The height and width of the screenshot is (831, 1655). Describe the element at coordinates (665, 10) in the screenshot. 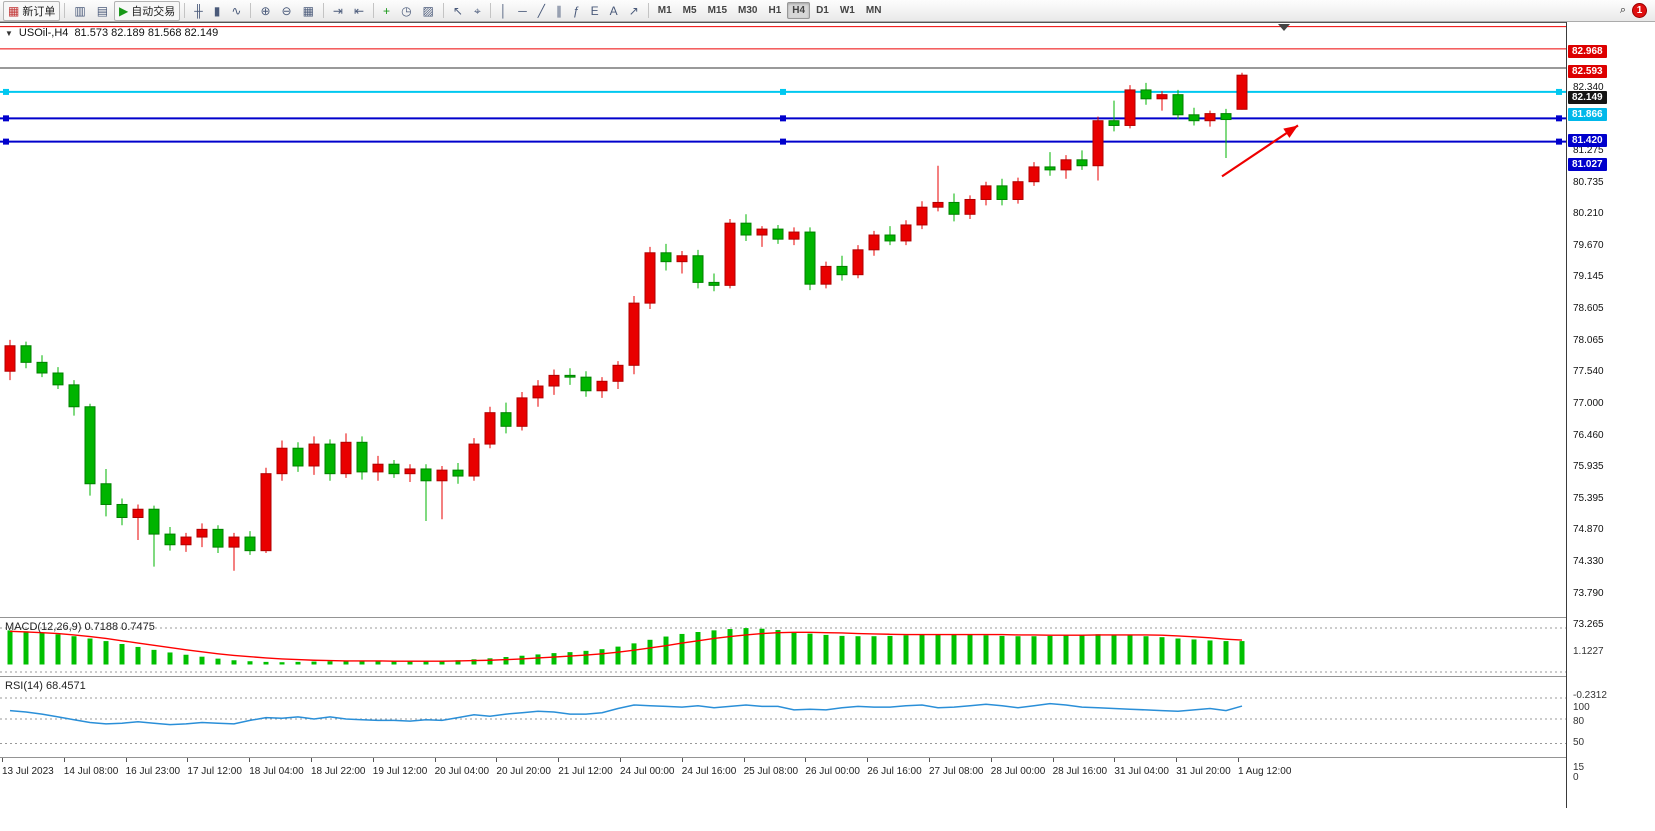

I see `tf-m1-button: M1` at that location.